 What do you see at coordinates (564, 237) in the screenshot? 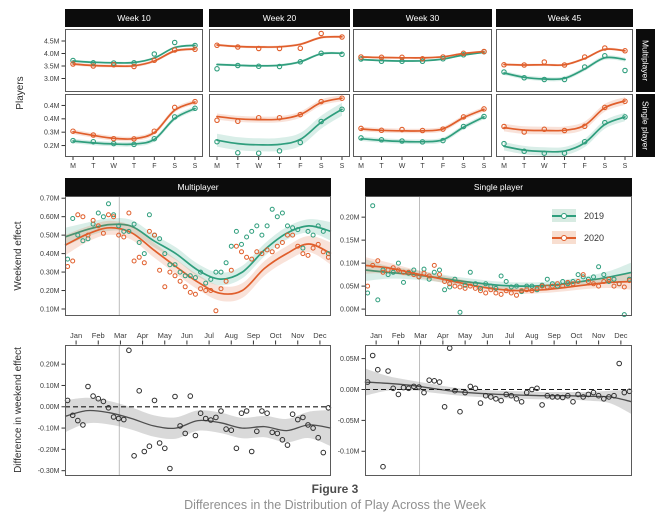
I see `legend-swatch-2020` at bounding box center [564, 237].